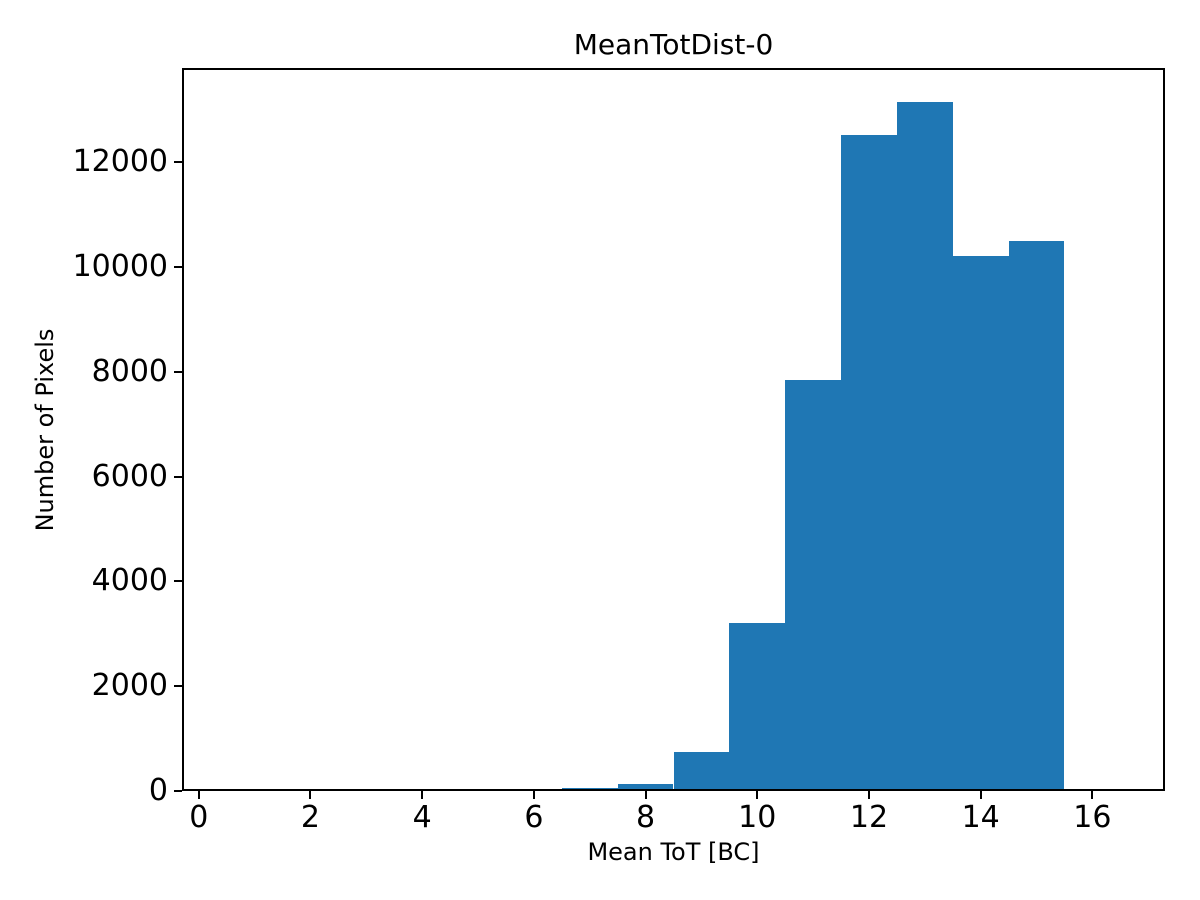 This screenshot has width=1200, height=900. Describe the element at coordinates (673, 44) in the screenshot. I see `chart-title: MeanTotDist-0` at that location.